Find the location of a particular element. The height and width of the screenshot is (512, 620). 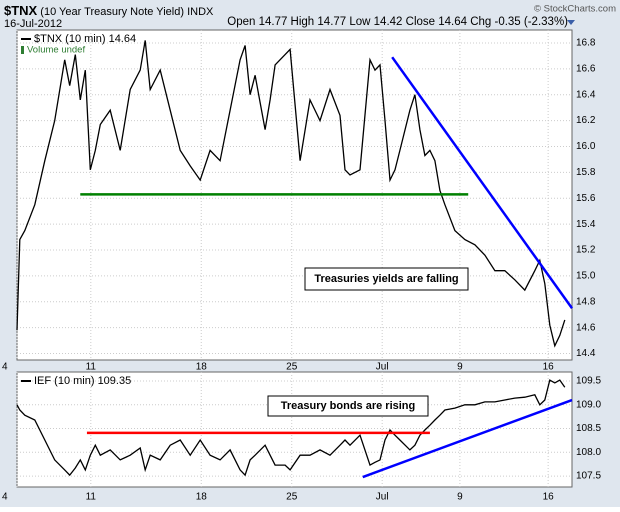

dropdown-arrow is located at coordinates (571, 22).